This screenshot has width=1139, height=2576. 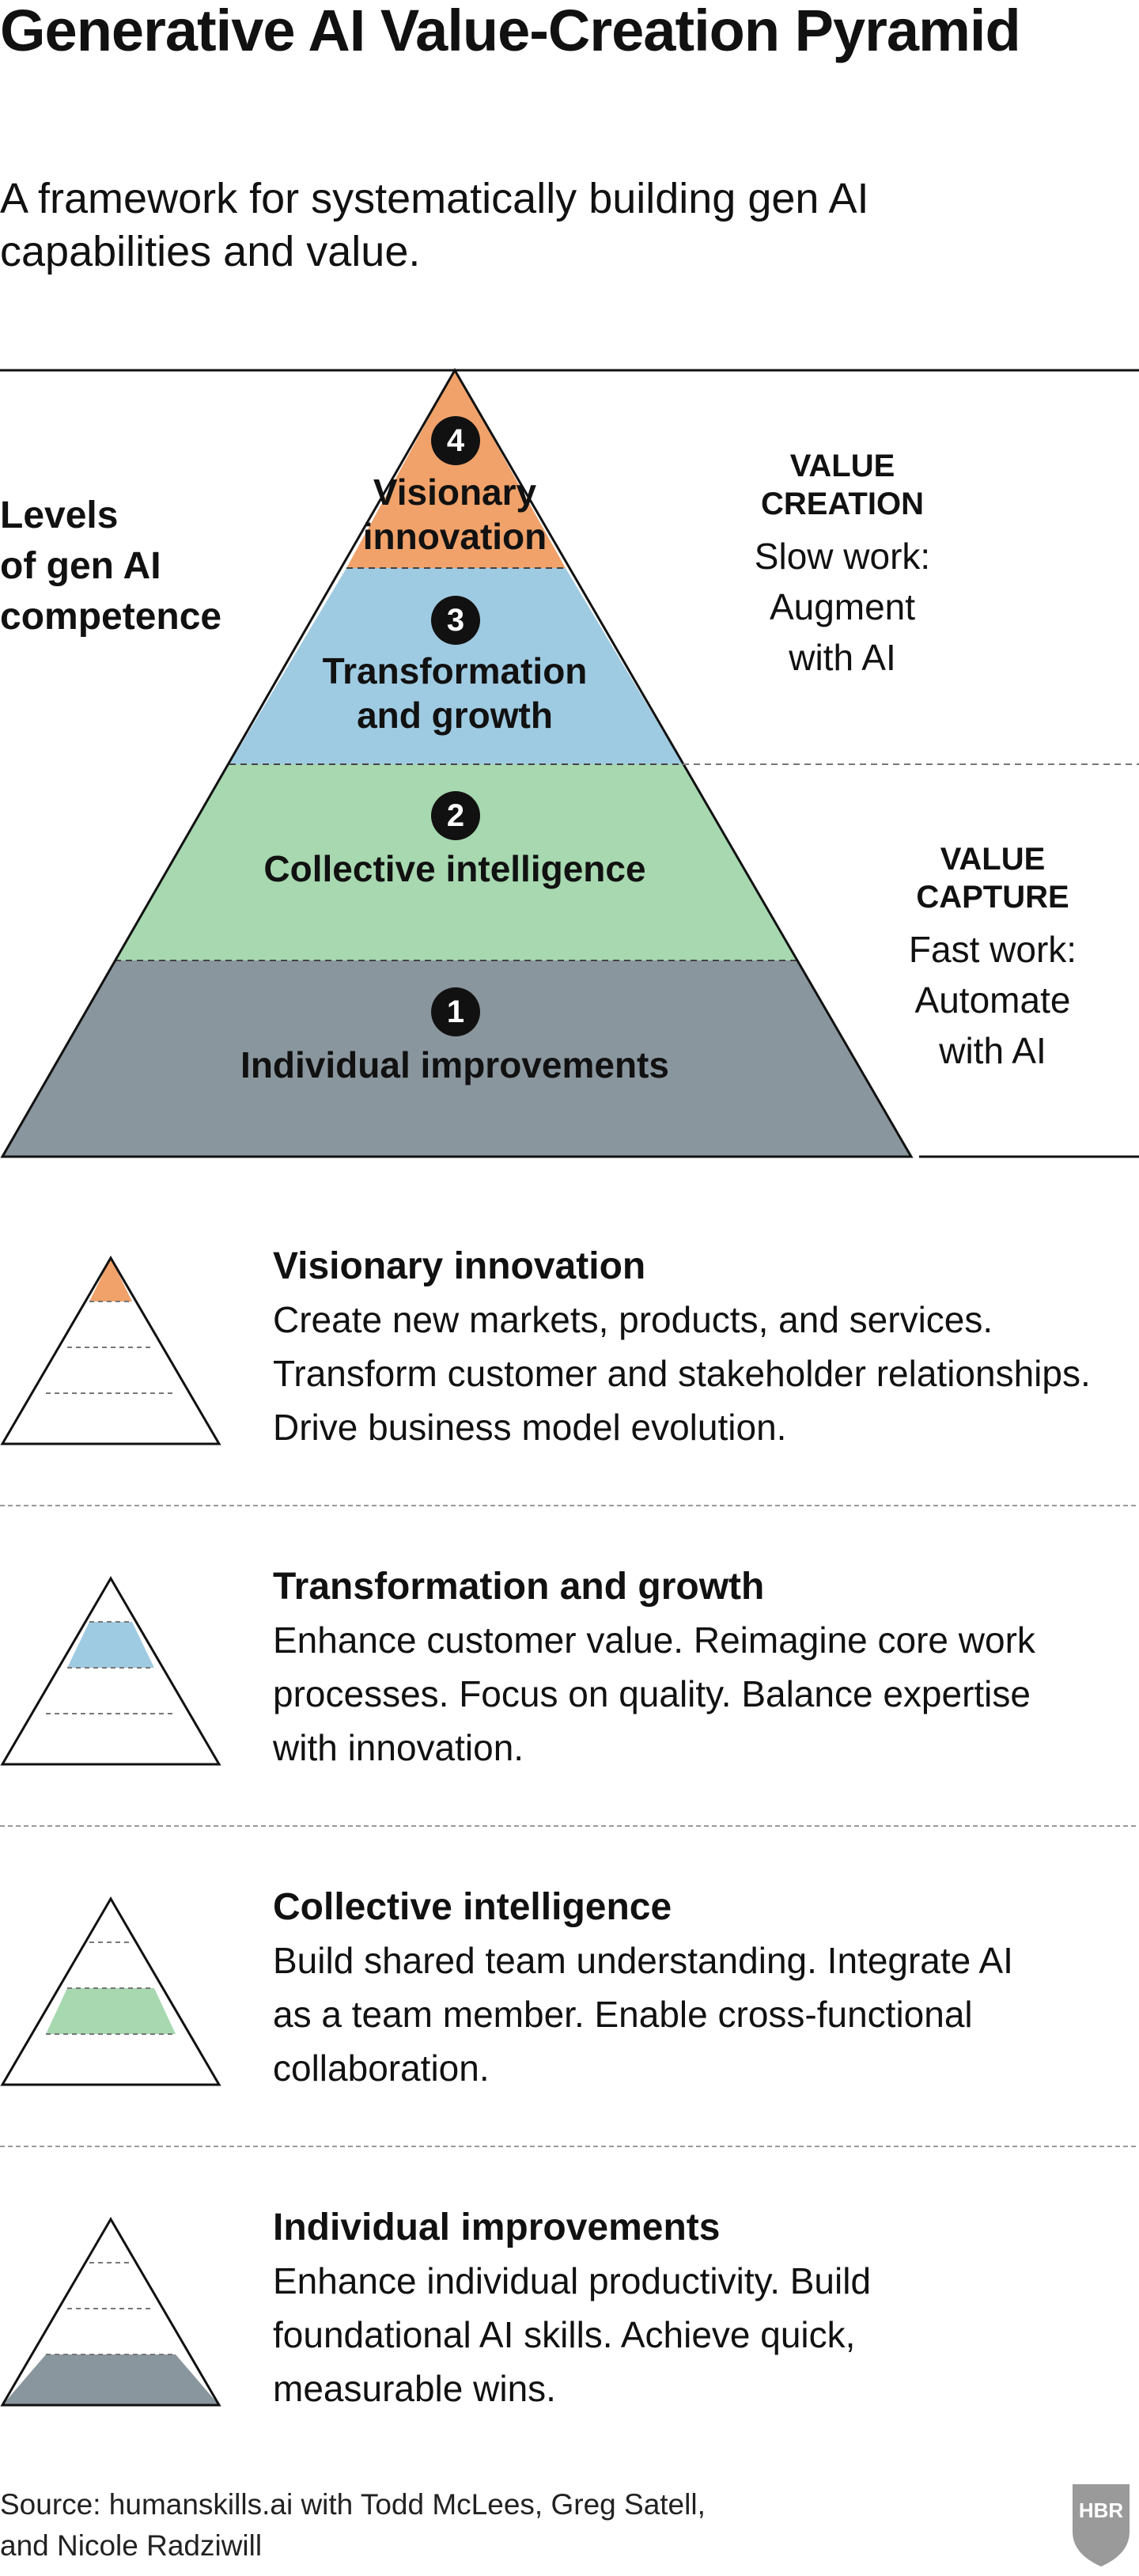 I want to click on tier-label-line: Visionary, so click(x=455, y=492).